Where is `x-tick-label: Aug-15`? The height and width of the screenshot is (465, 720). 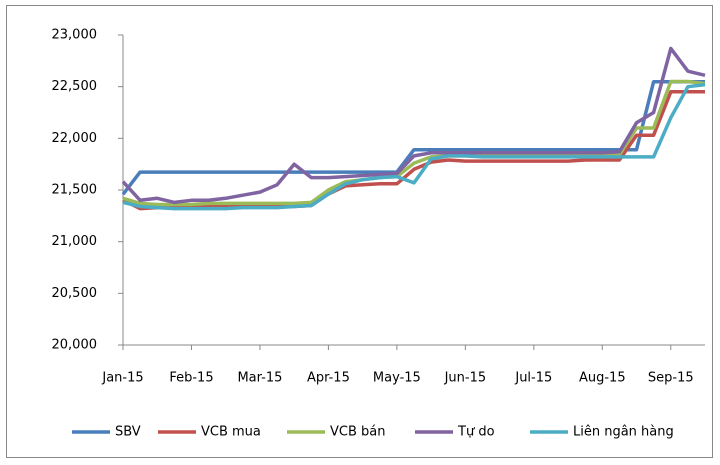 x-tick-label: Aug-15 is located at coordinates (602, 378).